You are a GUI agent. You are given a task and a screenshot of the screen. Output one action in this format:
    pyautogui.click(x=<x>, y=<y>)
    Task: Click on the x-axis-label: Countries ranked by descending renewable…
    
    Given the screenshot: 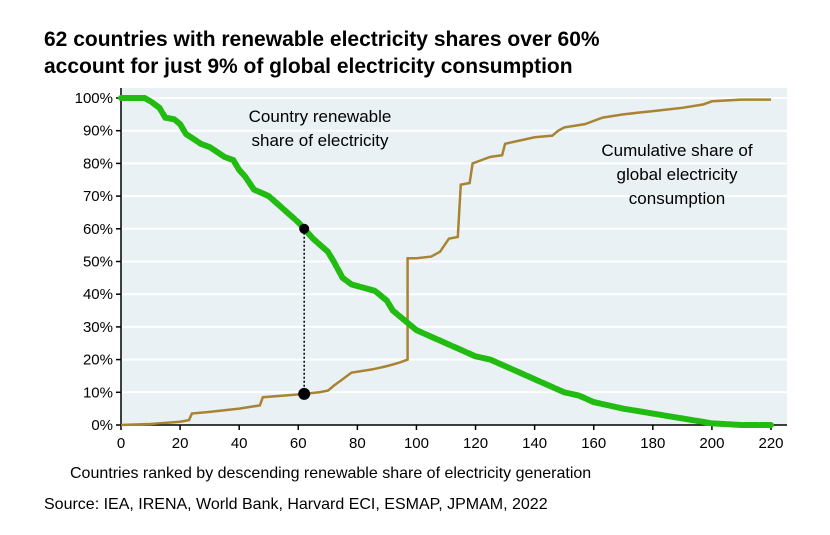 What is the action you would take?
    pyautogui.click(x=331, y=473)
    